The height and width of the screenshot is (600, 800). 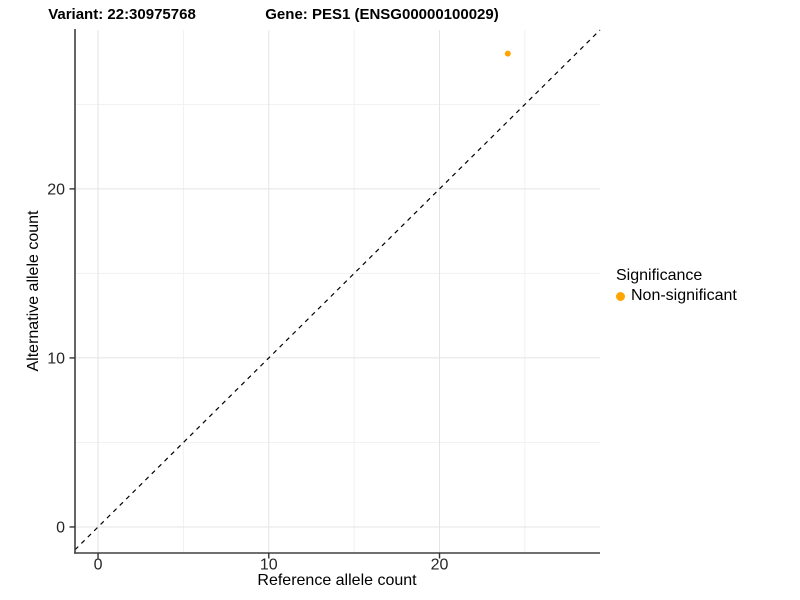 I want to click on legend-title: Significance, so click(x=659, y=275).